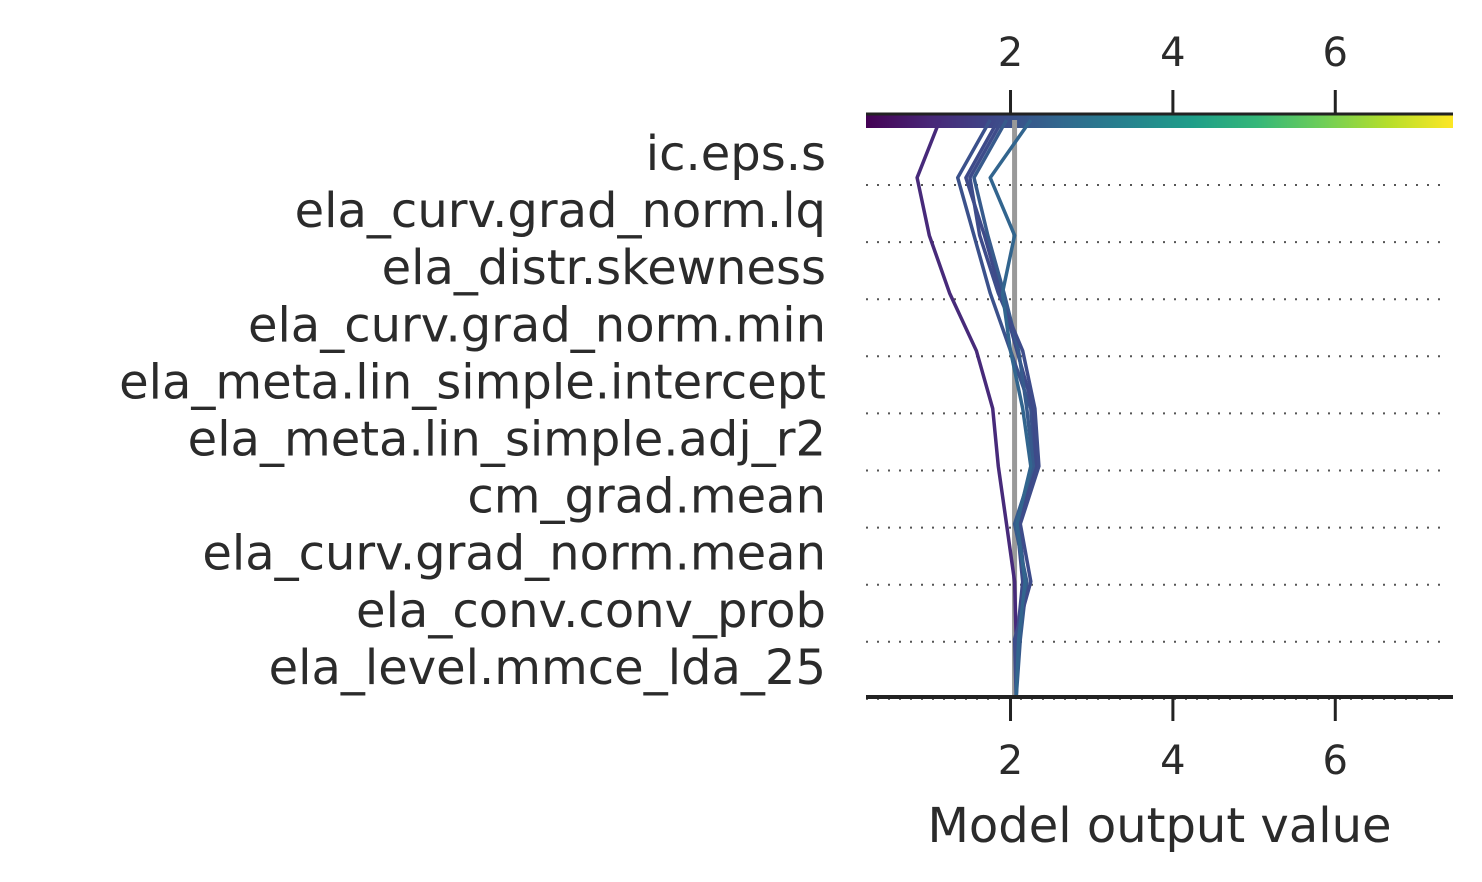 The width and height of the screenshot is (1482, 882). Describe the element at coordinates (591, 611) in the screenshot. I see `feature-label: ela_conv.conv_prob` at that location.